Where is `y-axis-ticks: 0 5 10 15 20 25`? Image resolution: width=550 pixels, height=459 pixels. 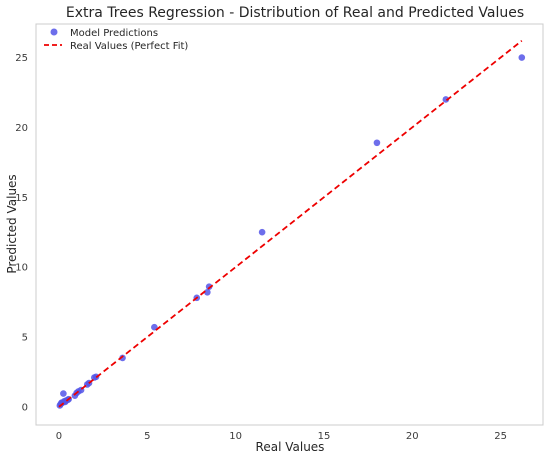 y-axis-ticks: 0 5 10 15 20 25 is located at coordinates (21, 233).